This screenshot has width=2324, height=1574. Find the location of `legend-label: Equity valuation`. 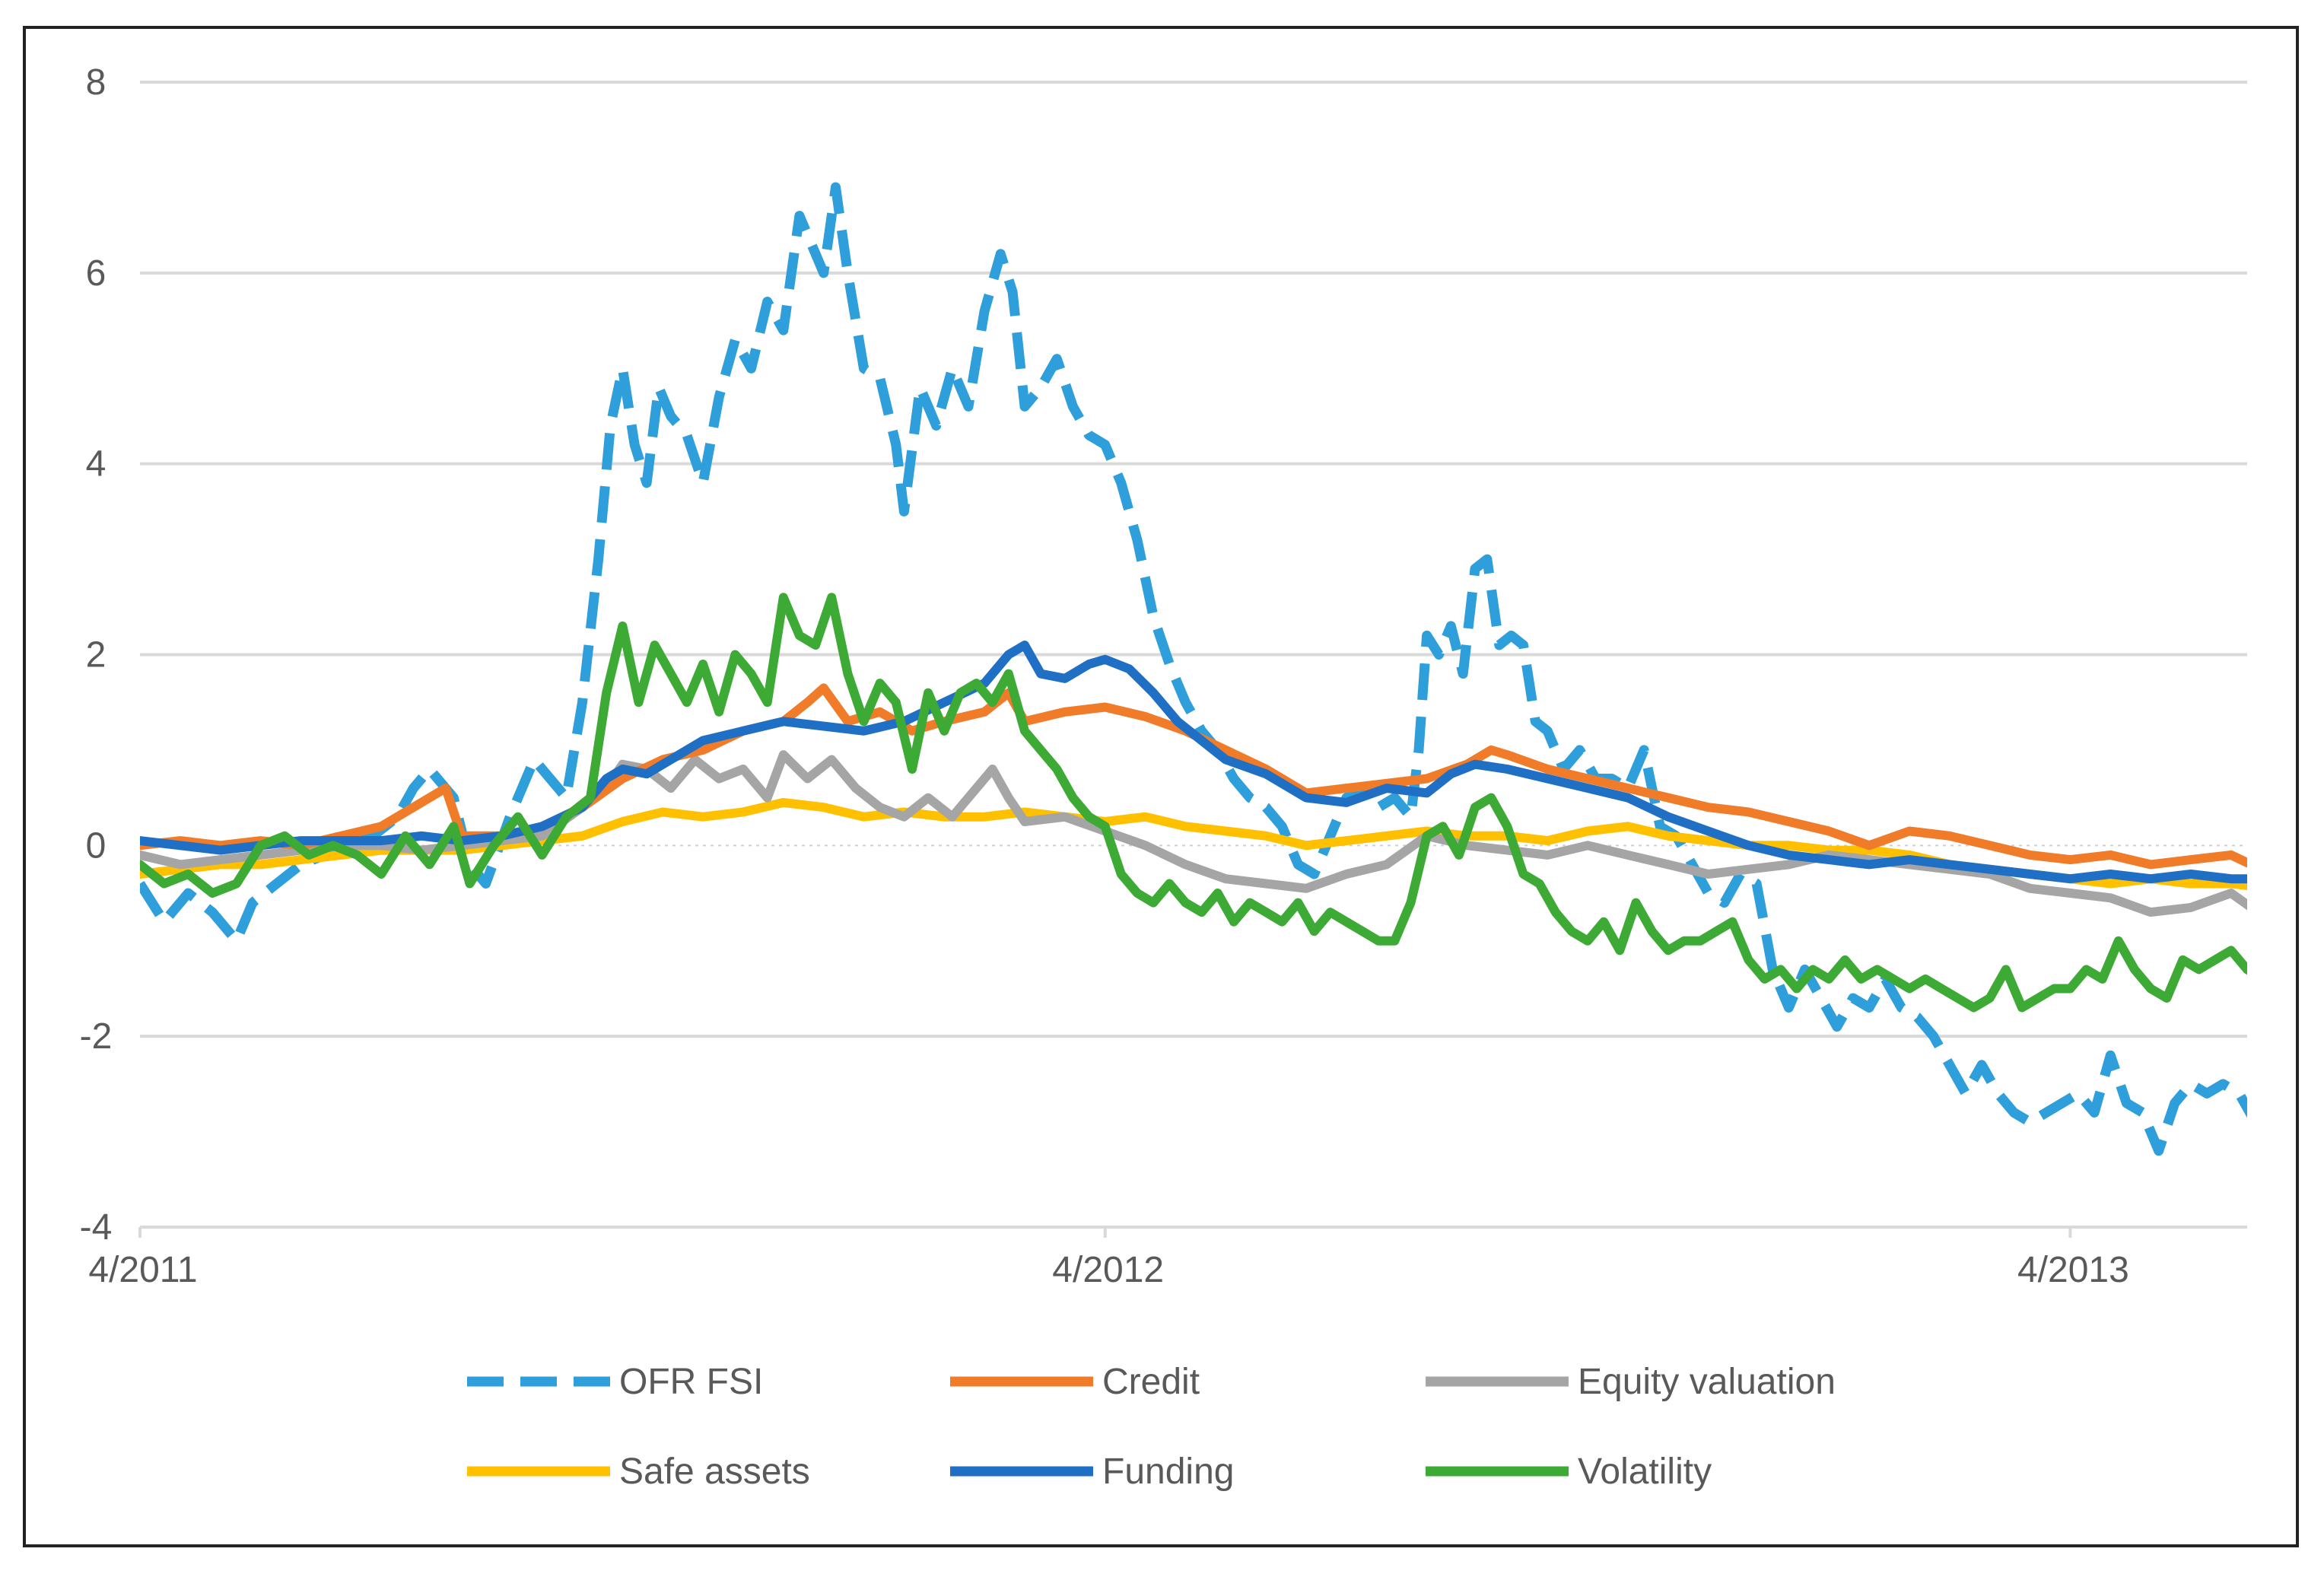

legend-label: Equity valuation is located at coordinates (1707, 1382).